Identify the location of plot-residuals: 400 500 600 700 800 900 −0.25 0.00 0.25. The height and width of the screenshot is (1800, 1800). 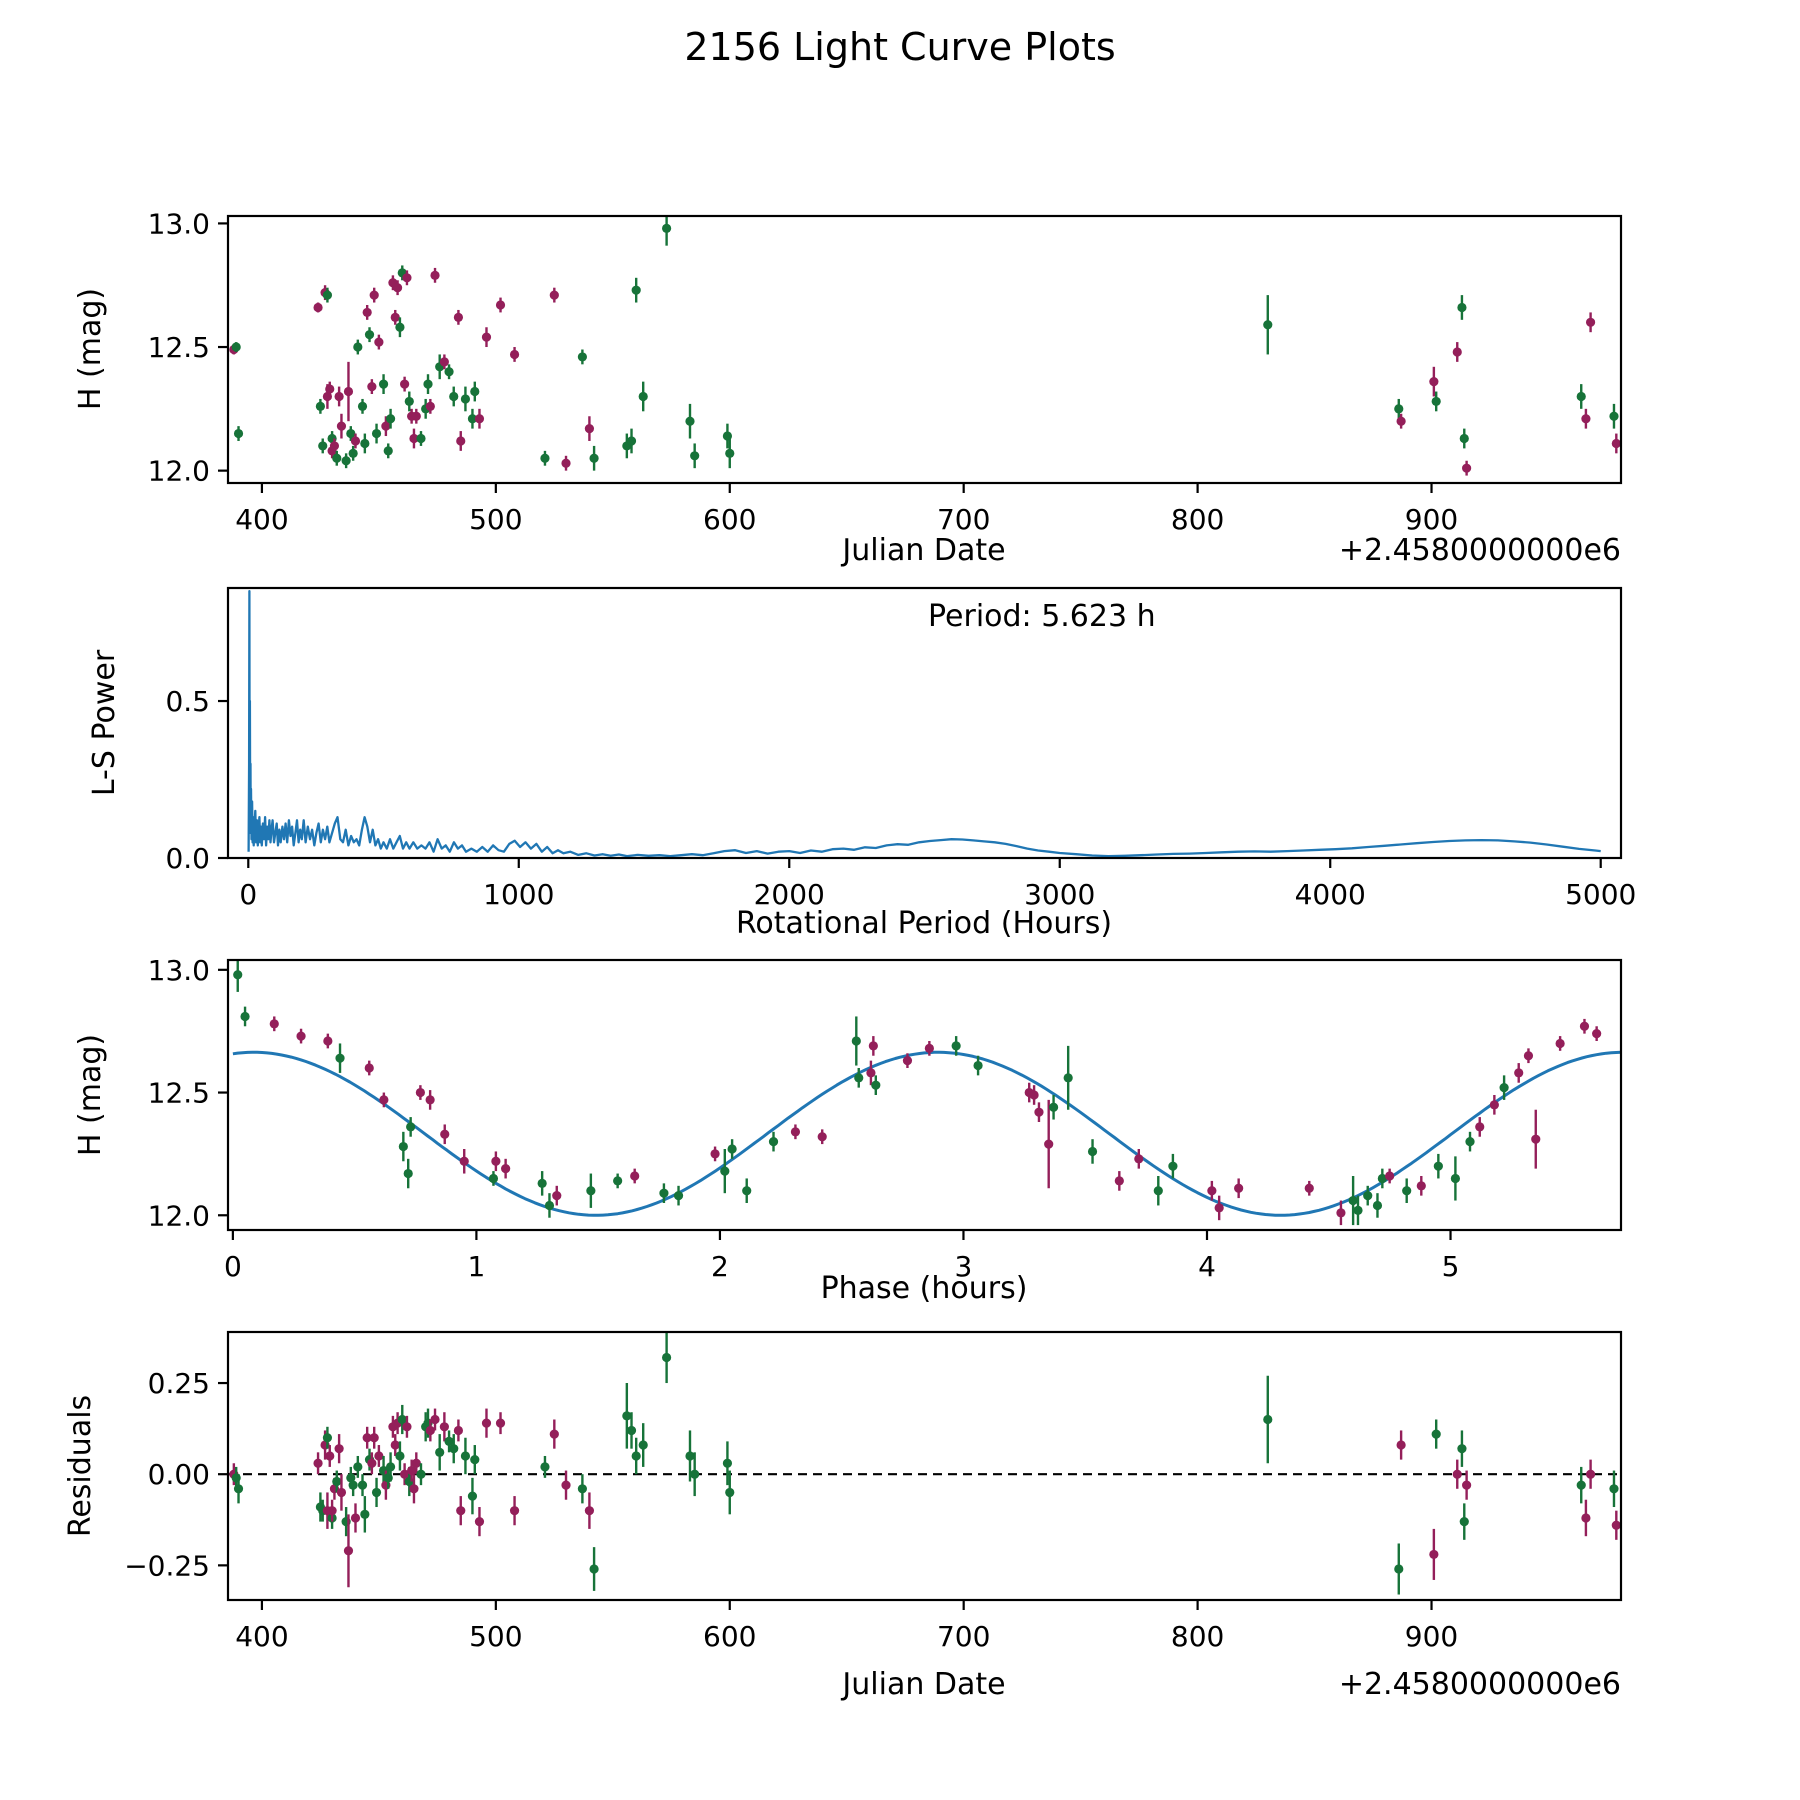
(873, 1491).